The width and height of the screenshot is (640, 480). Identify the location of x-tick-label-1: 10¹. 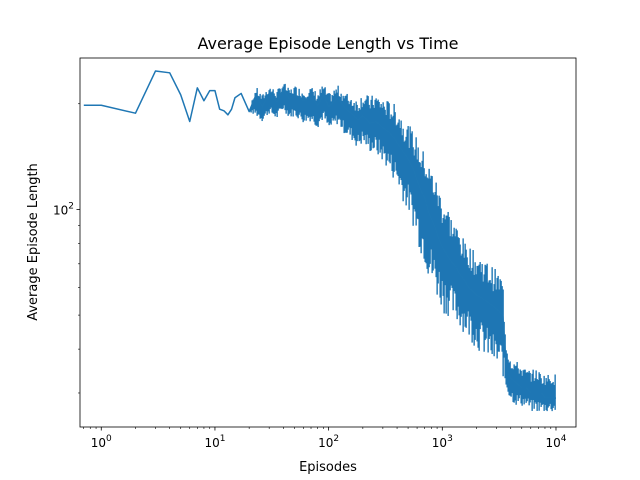
(214, 442).